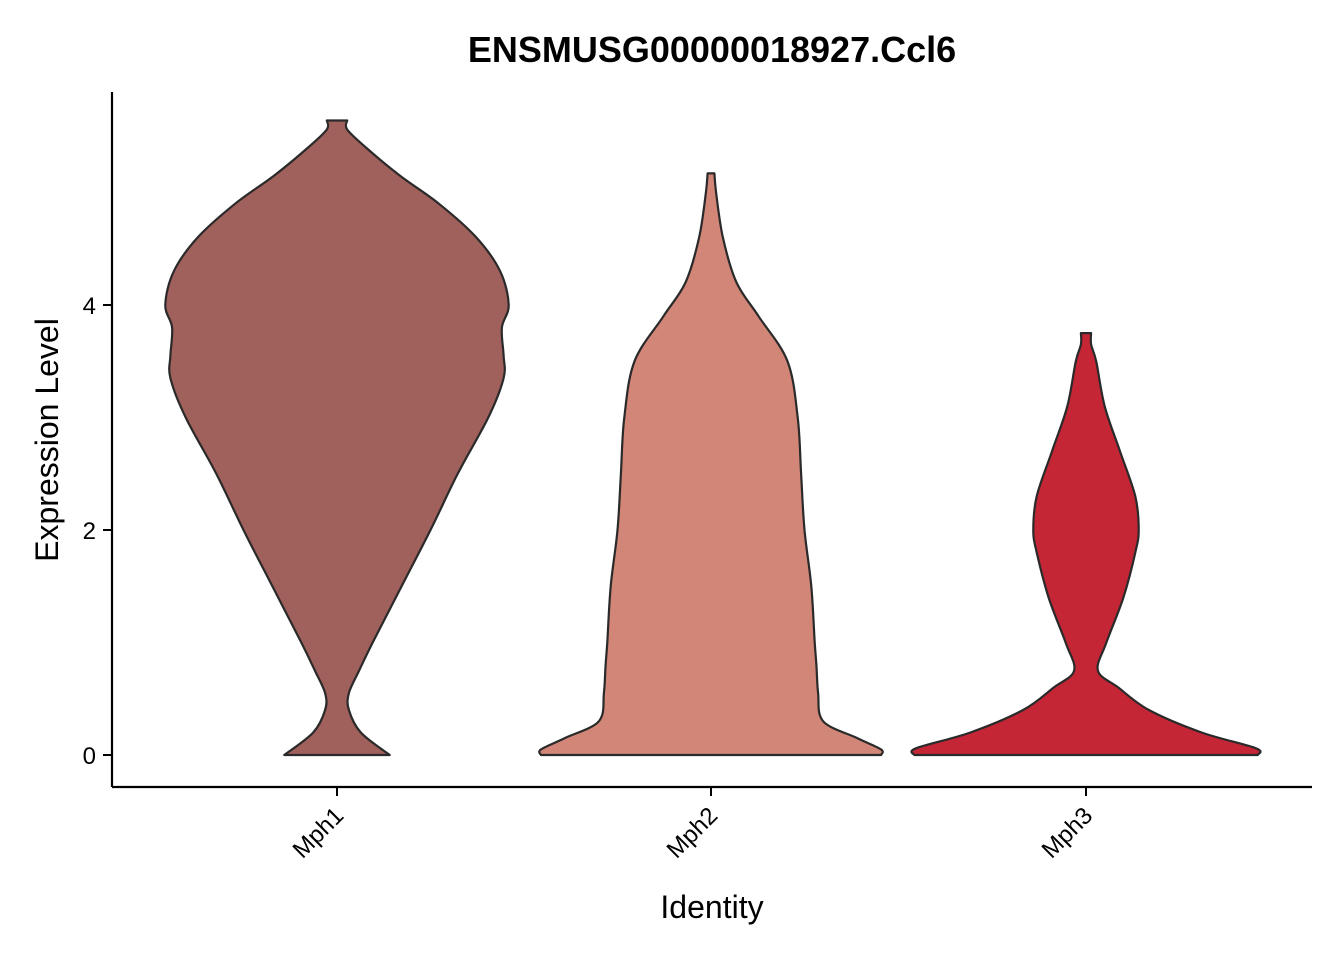 The width and height of the screenshot is (1344, 960). I want to click on x-tick-label-mph2: Mph2, so click(693, 833).